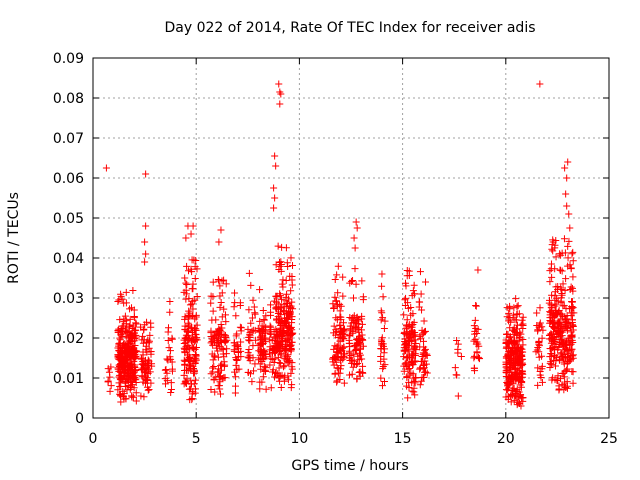 The width and height of the screenshot is (640, 480). Describe the element at coordinates (68, 259) in the screenshot. I see `y-tick-label: 0.04` at that location.